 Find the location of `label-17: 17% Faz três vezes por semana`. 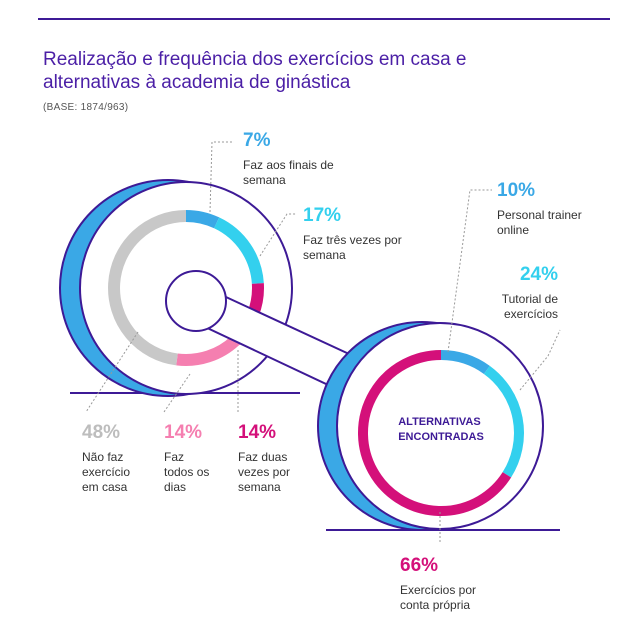

label-17: 17% Faz três vezes por semana is located at coordinates (352, 233).